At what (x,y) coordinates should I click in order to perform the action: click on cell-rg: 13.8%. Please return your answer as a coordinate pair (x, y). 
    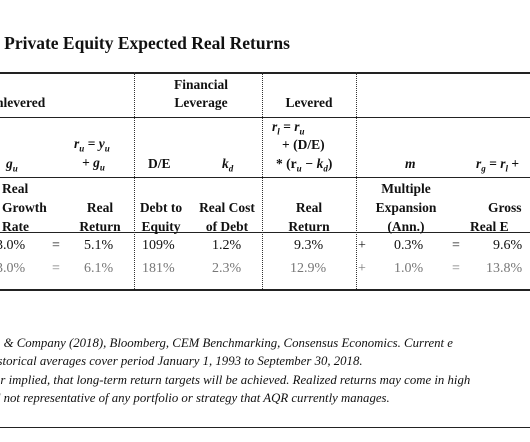
    Looking at the image, I should click on (504, 268).